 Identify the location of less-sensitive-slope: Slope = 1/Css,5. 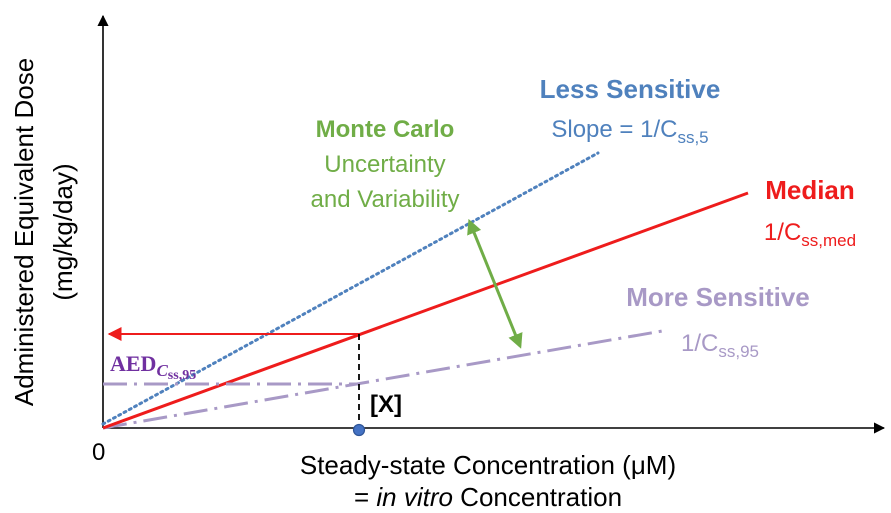
(629, 131).